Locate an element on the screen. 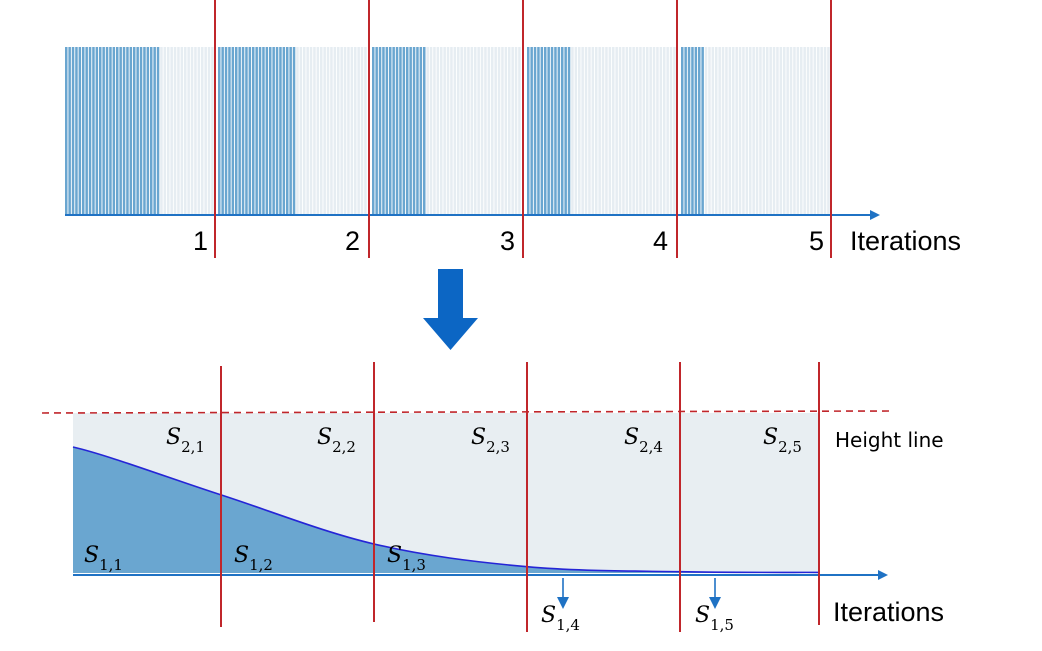  decay-curve is located at coordinates (446, 510).